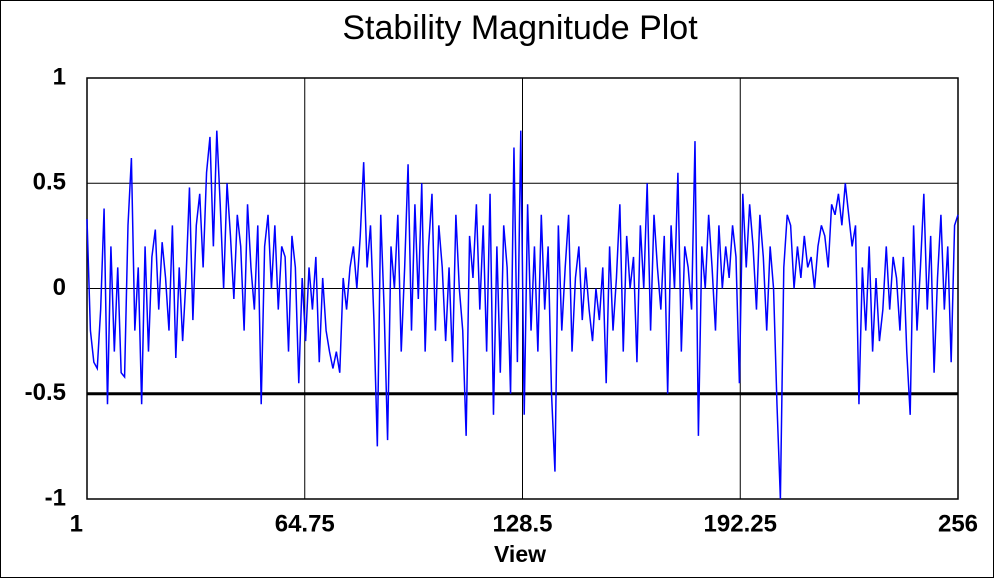  What do you see at coordinates (522, 523) in the screenshot?
I see `x-tick-label: 128.5` at bounding box center [522, 523].